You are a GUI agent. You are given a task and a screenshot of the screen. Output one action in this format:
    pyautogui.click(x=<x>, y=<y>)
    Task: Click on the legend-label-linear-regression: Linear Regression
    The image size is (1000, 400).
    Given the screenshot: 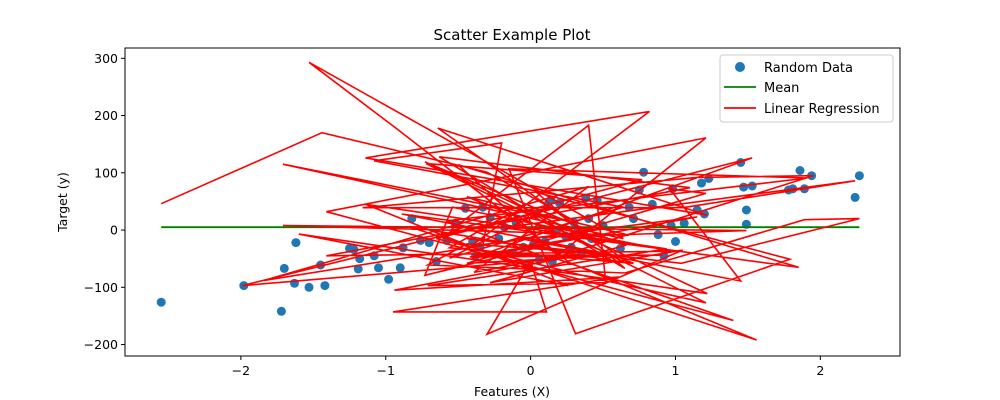 What is the action you would take?
    pyautogui.click(x=822, y=109)
    